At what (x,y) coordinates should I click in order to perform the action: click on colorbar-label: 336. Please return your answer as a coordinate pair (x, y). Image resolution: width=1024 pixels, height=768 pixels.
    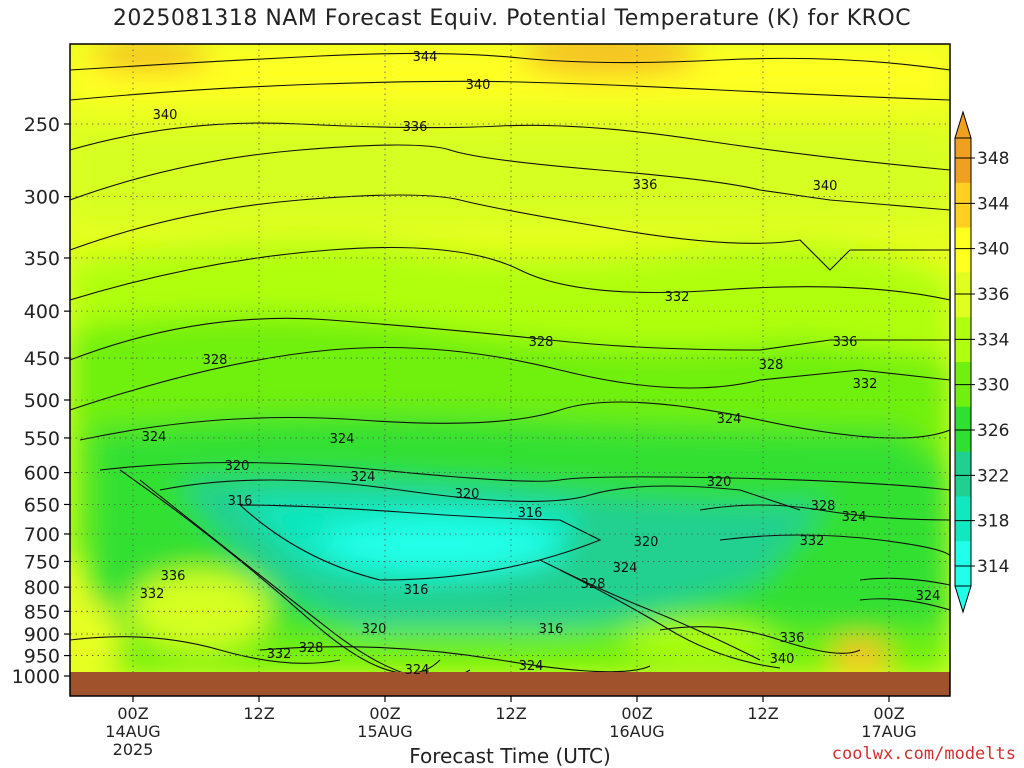
    Looking at the image, I should click on (993, 295).